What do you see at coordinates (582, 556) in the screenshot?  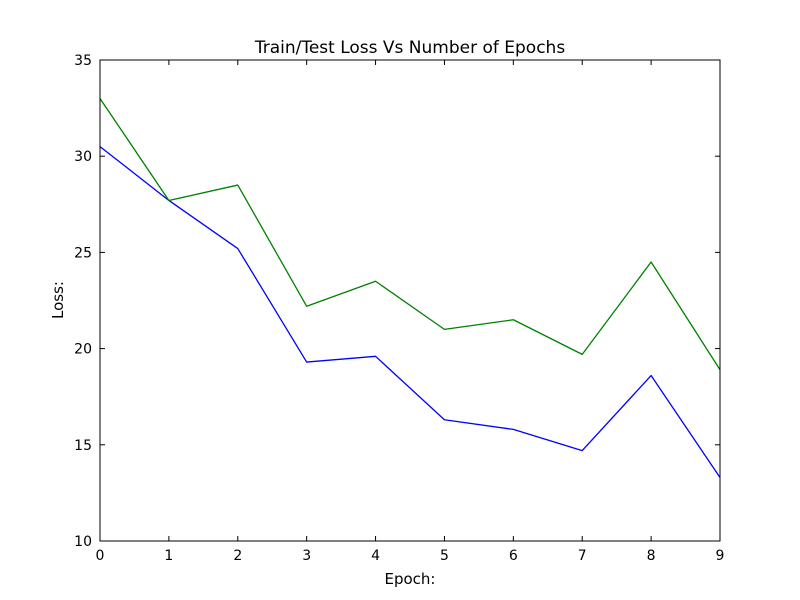 I see `x-tick-label: 7` at bounding box center [582, 556].